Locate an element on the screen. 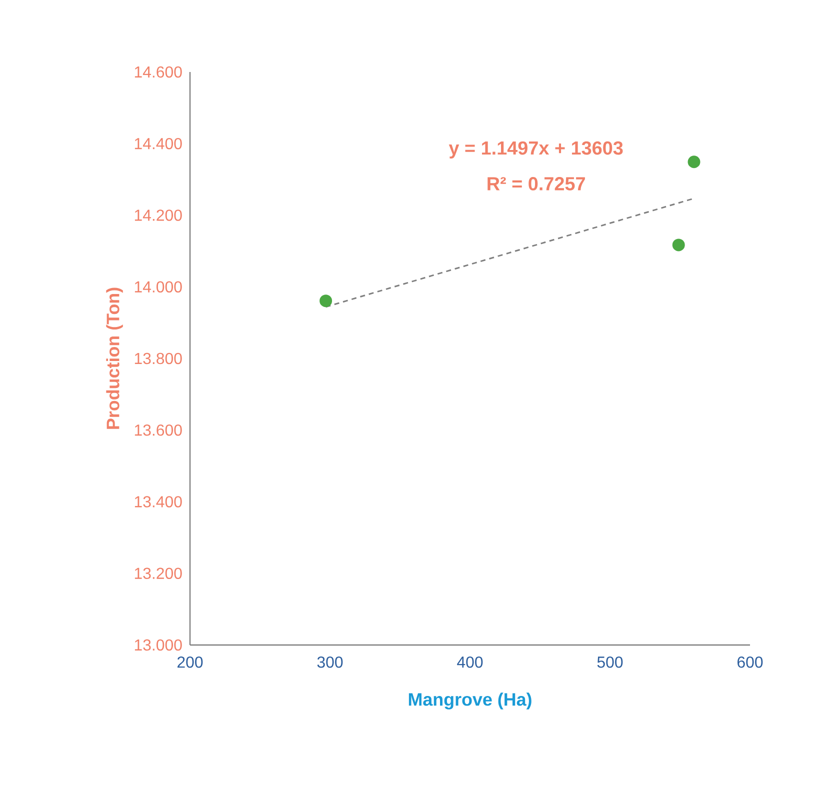 The height and width of the screenshot is (797, 814). y-tick-label: 13.800 is located at coordinates (158, 358).